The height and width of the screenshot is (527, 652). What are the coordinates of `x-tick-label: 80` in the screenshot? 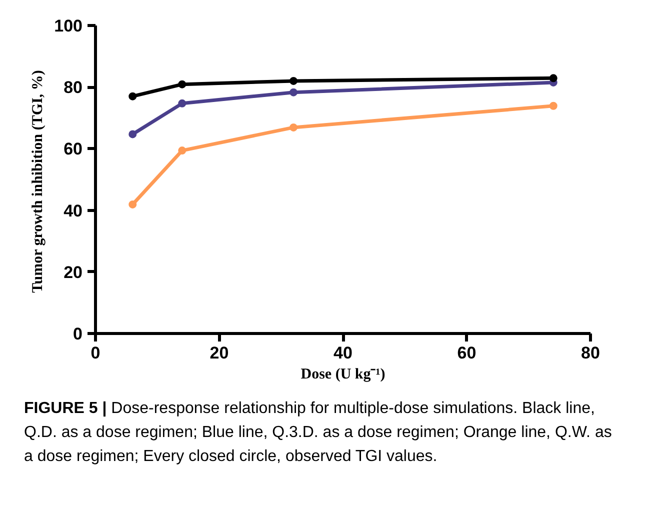 It's located at (590, 353).